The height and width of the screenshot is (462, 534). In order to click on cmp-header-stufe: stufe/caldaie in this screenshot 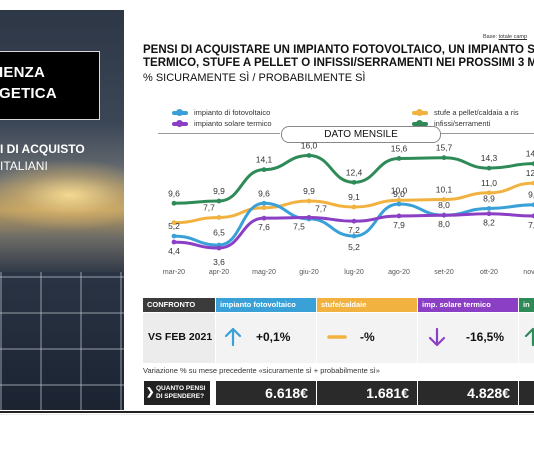, I will do `click(367, 305)`.